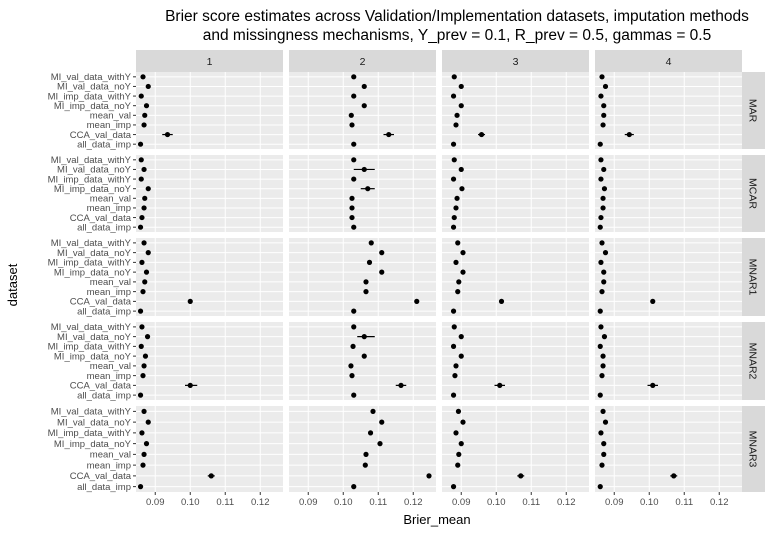 This screenshot has height=533, width=771. I want to click on x-tick-label: 0.12, so click(260, 502).